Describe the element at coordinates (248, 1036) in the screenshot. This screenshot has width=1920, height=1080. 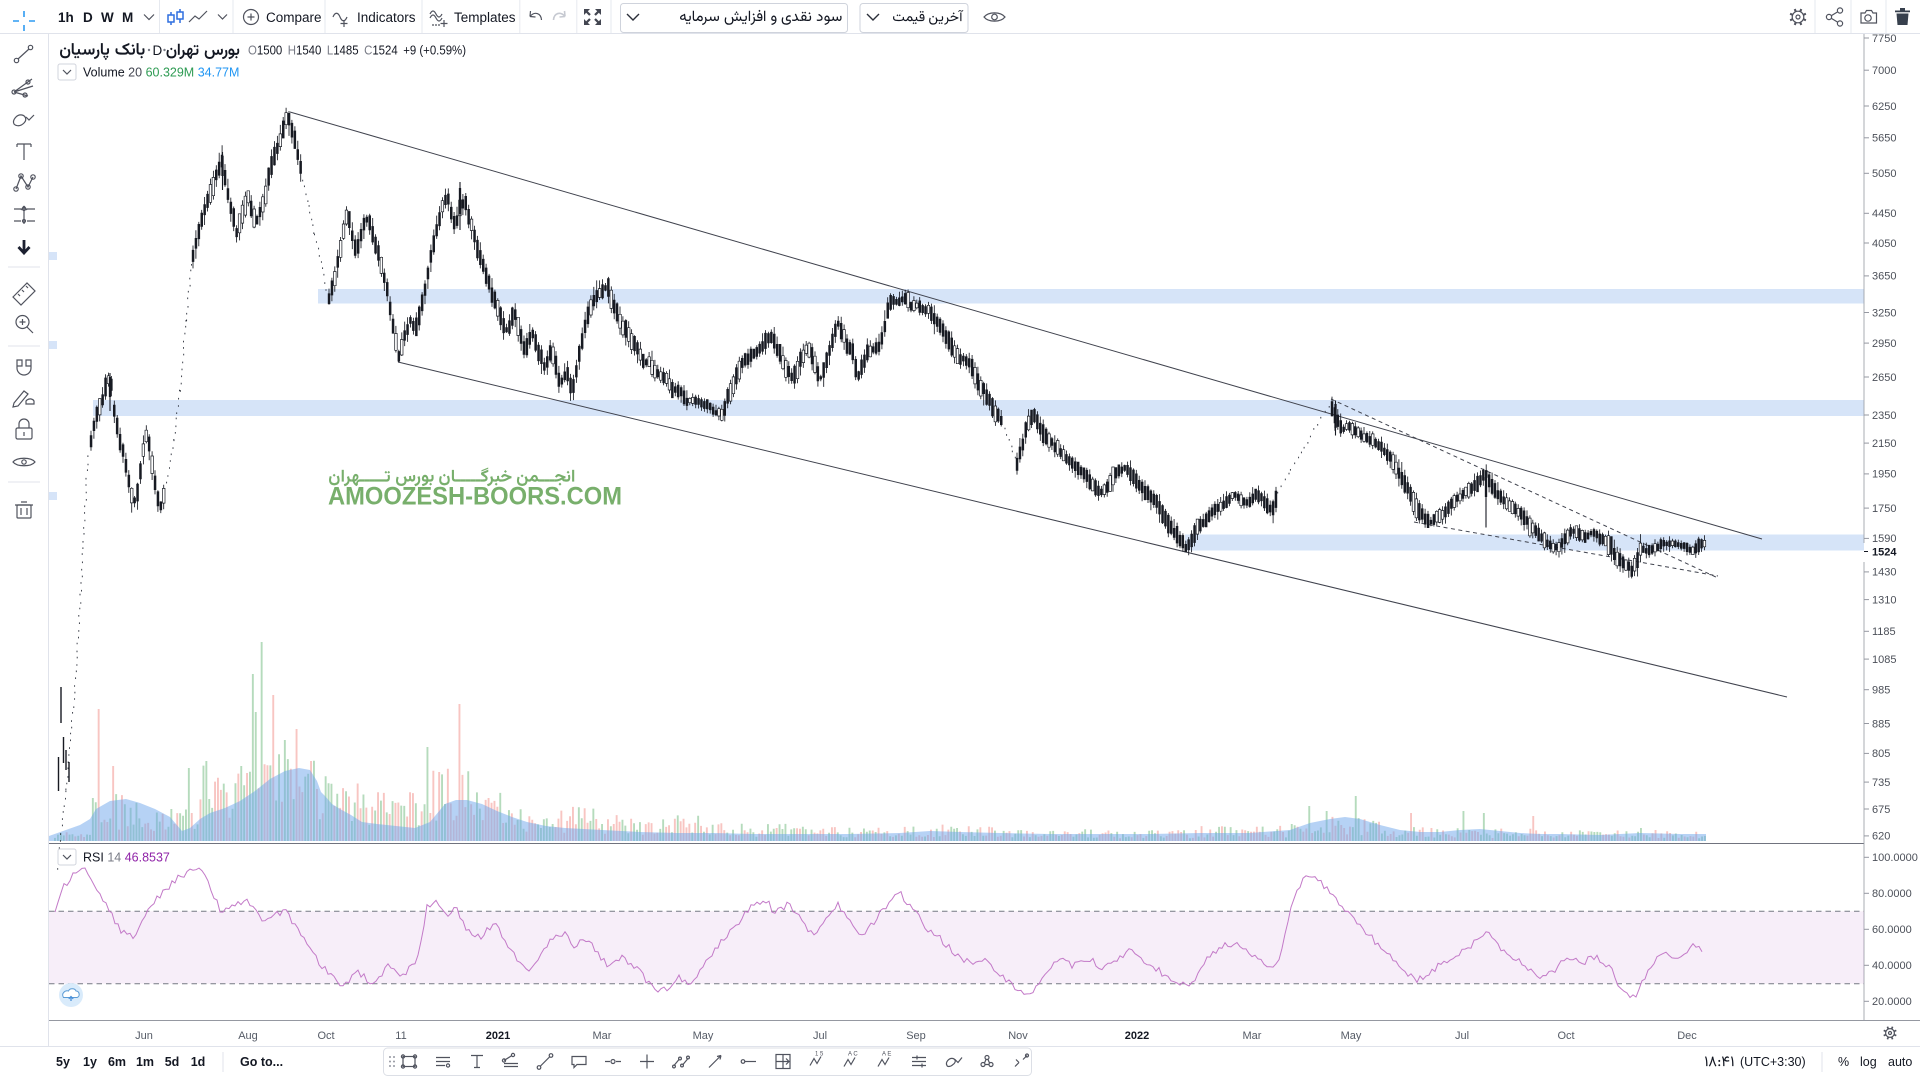
I see `svg-text: Aug` at that location.